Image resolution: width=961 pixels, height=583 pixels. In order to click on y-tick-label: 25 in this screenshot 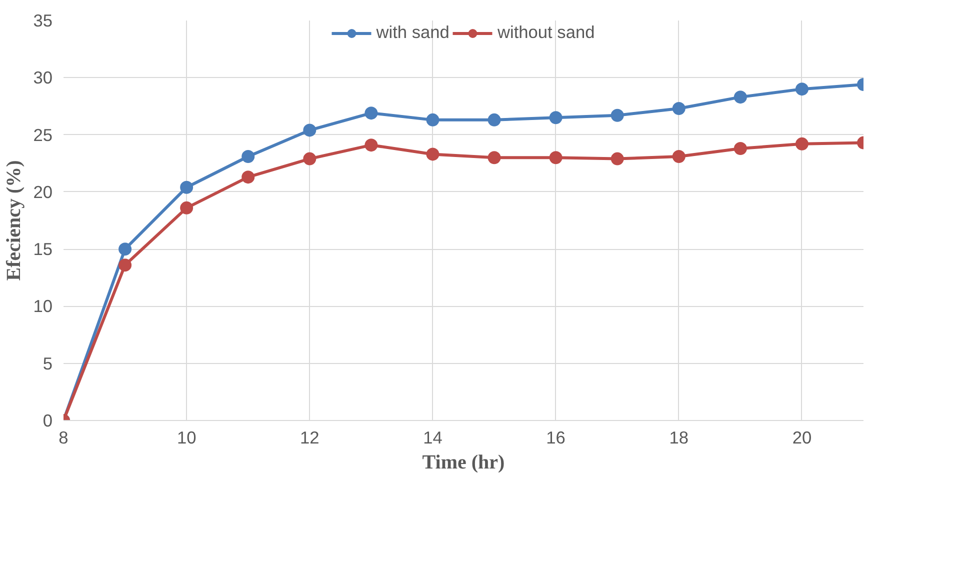, I will do `click(43, 134)`.